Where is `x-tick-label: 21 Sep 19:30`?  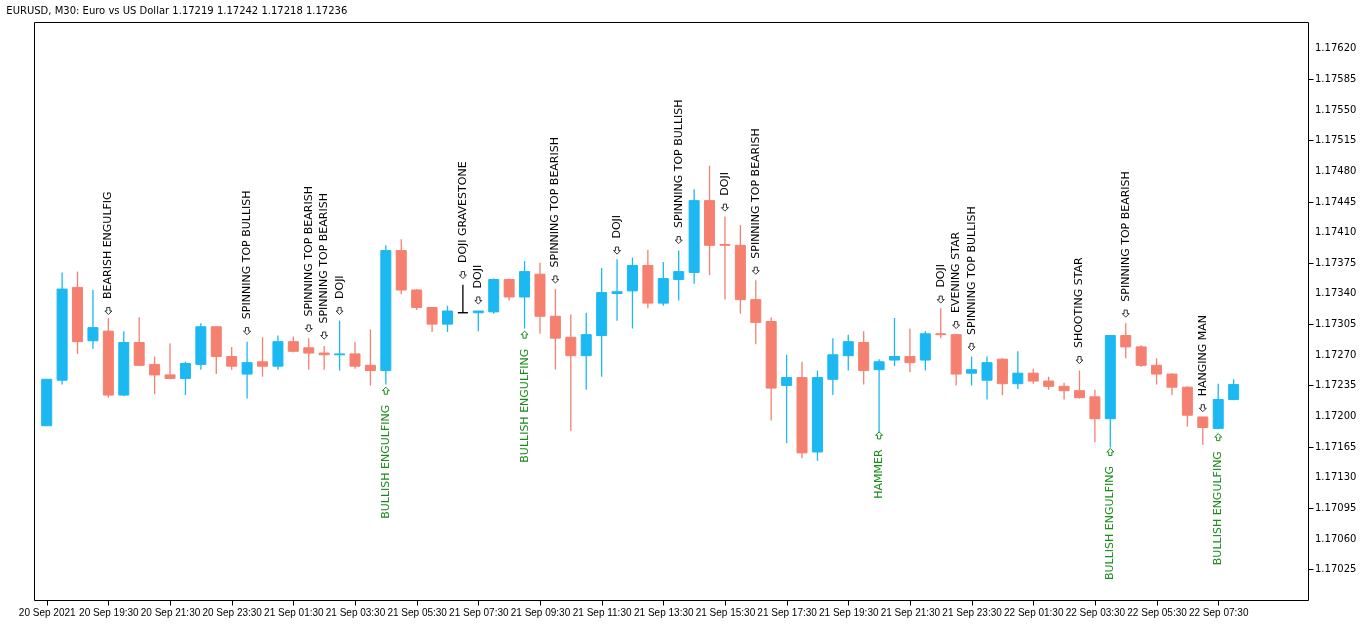
x-tick-label: 21 Sep 19:30 is located at coordinates (849, 612).